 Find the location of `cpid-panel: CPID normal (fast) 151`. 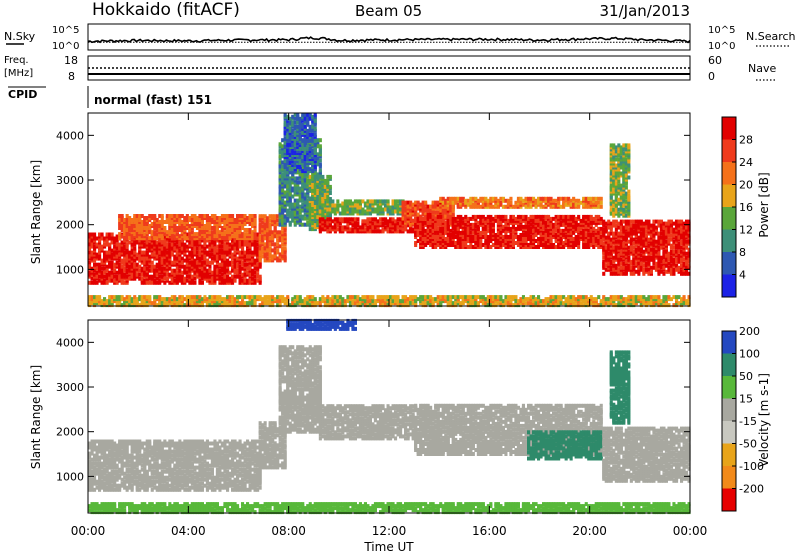

cpid-panel: CPID normal (fast) 151 is located at coordinates (110, 97).